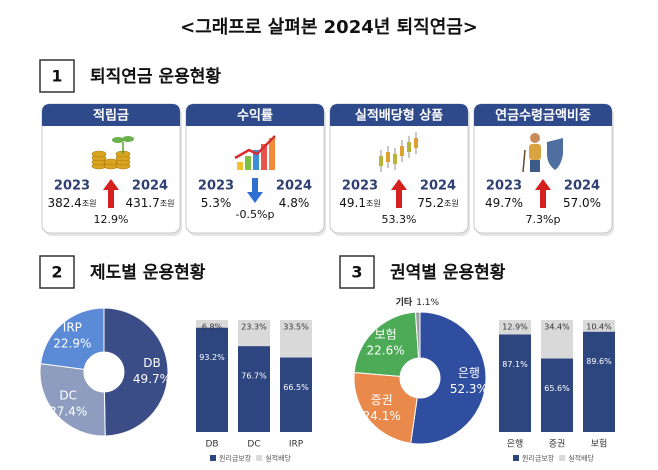 The image size is (658, 470). What do you see at coordinates (152, 379) in the screenshot?
I see `slice-value: 49.7%` at bounding box center [152, 379].